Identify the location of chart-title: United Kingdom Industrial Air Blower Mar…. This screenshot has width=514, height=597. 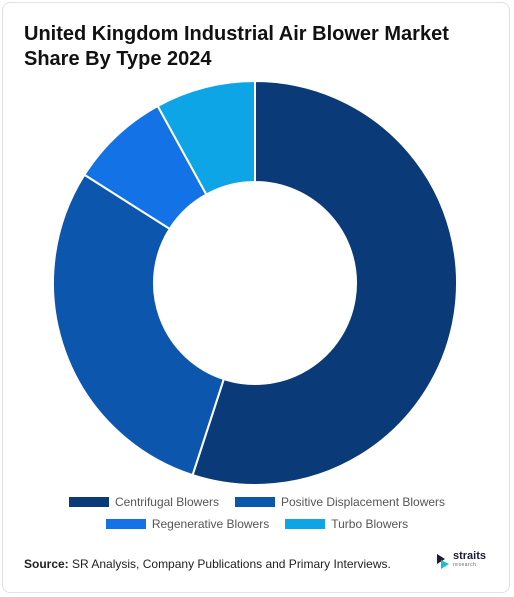
(236, 46).